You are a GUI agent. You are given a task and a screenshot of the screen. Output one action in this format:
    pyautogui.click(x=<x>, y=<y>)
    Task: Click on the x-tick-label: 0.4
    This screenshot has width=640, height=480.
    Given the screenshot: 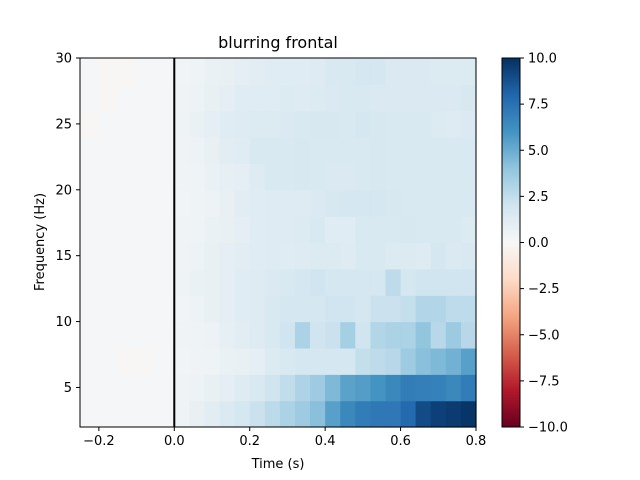 What is the action you would take?
    pyautogui.click(x=325, y=441)
    